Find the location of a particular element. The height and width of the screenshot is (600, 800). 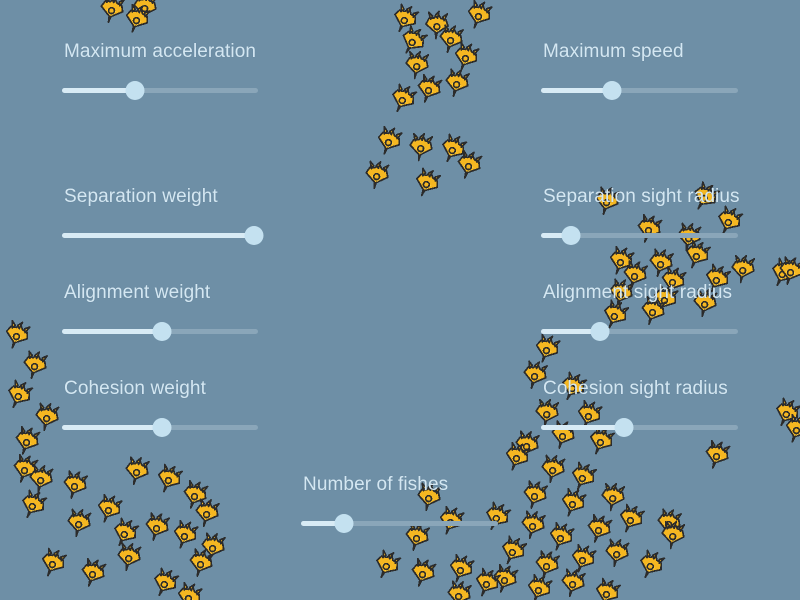

slider-handle-number-of-fishes is located at coordinates (344, 523).